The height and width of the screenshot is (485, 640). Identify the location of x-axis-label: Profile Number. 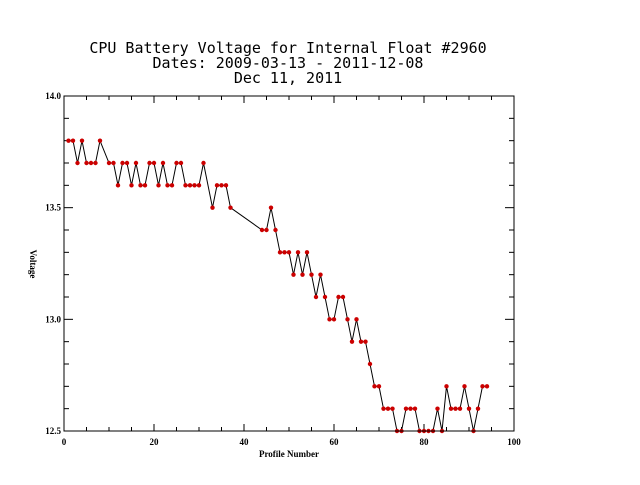
(289, 454).